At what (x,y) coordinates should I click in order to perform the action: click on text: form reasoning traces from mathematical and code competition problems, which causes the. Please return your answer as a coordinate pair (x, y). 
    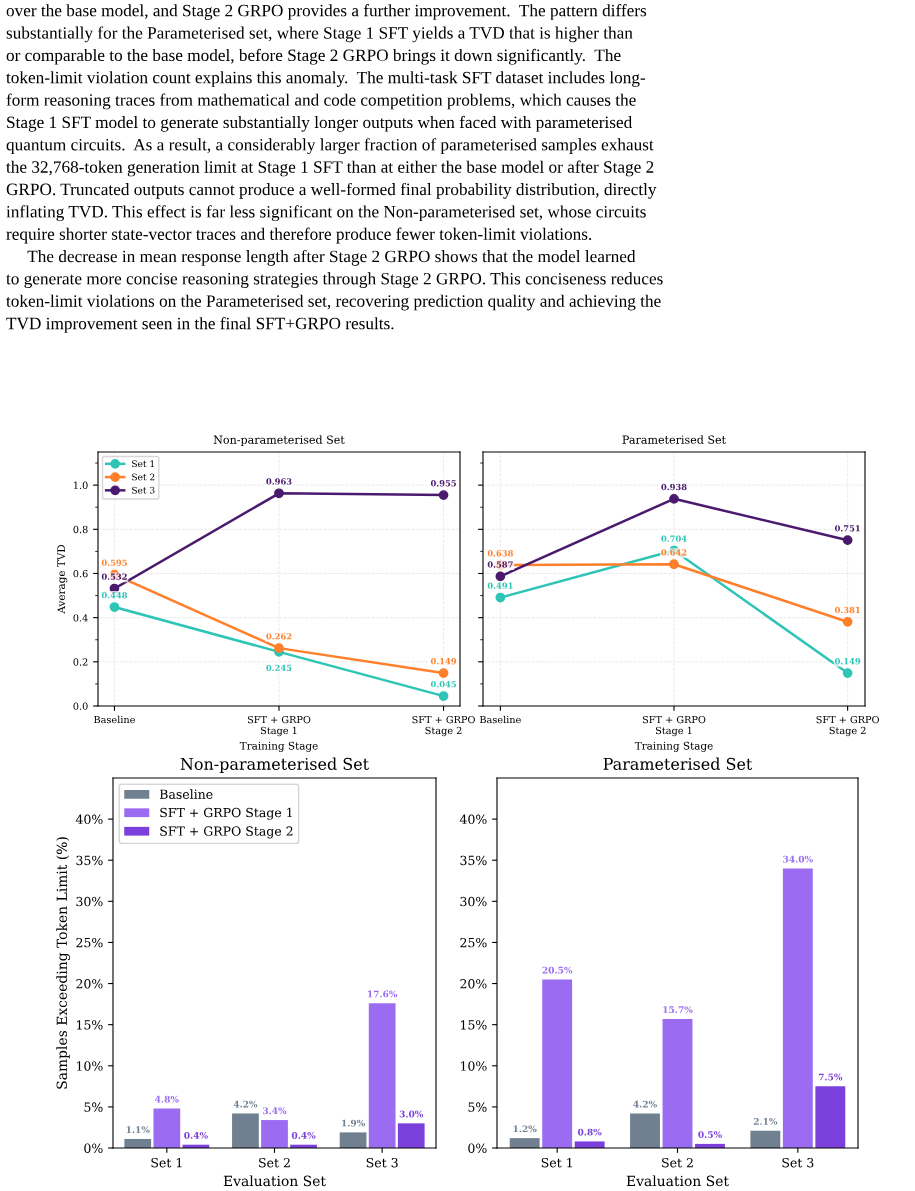
    Looking at the image, I should click on (321, 101).